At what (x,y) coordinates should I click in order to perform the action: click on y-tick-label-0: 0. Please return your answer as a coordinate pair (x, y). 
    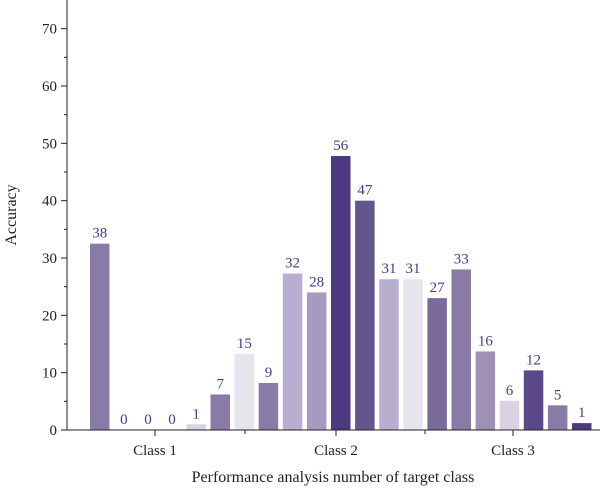
    Looking at the image, I should click on (54, 431).